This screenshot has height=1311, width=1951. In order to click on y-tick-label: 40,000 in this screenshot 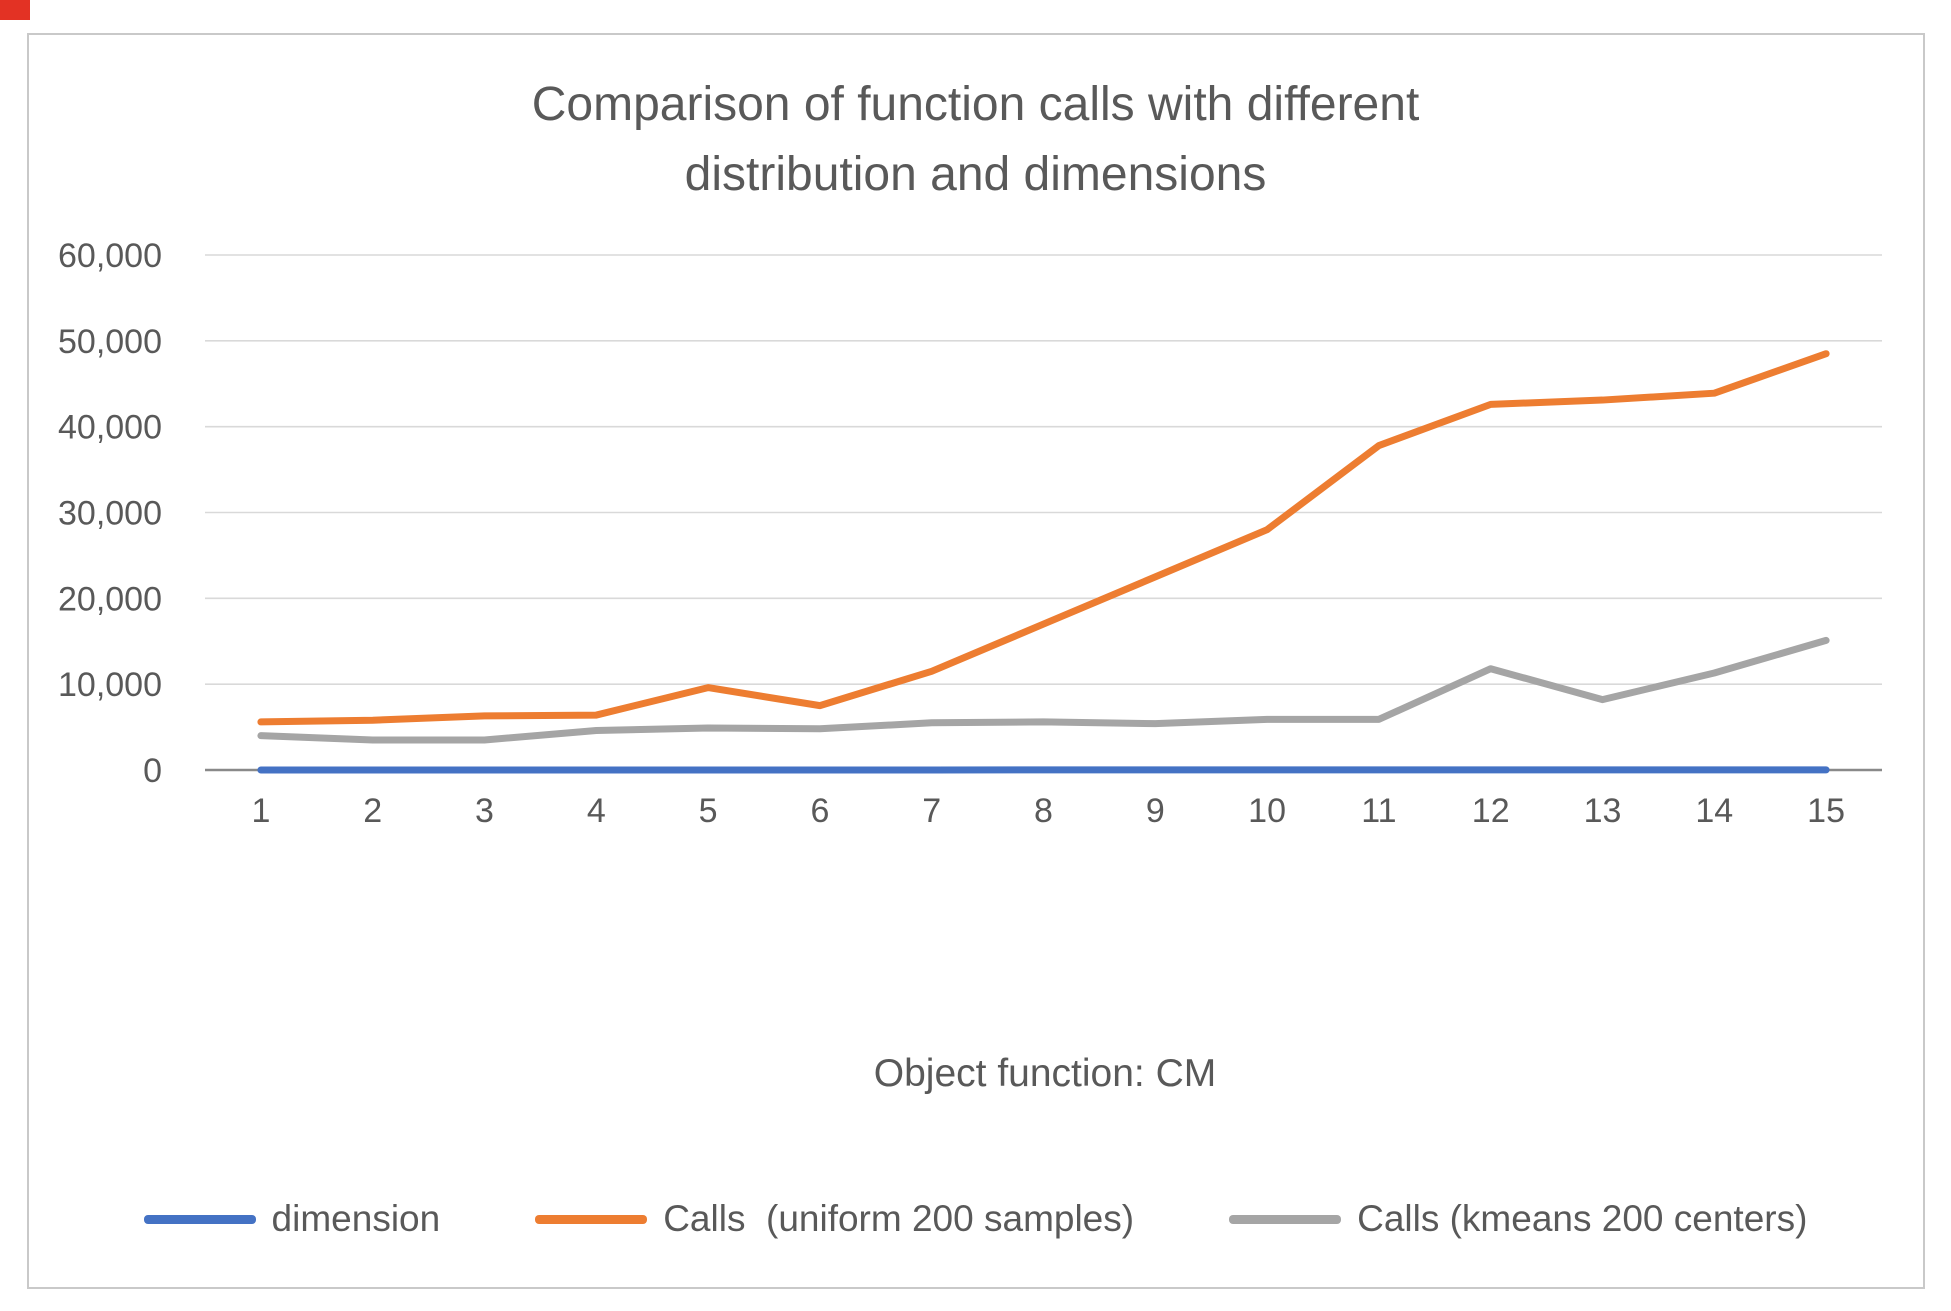, I will do `click(110, 428)`.